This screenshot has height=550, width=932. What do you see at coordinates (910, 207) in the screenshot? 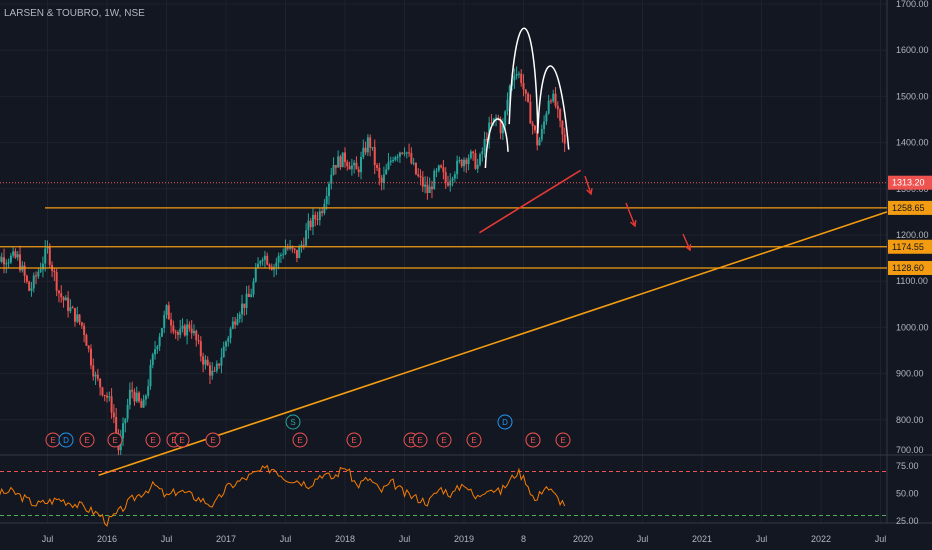
I see `price-tag: 1258.65` at bounding box center [910, 207].